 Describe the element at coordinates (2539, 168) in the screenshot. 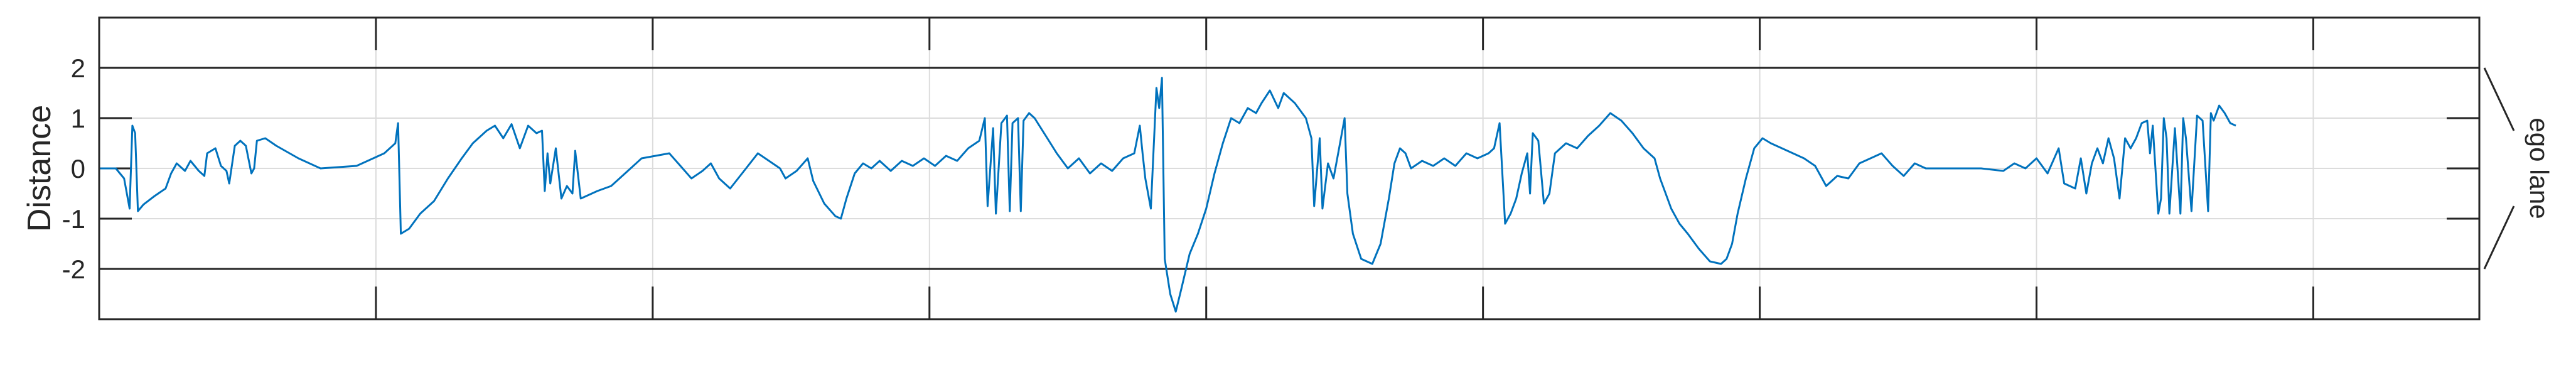

I see `ego-lane-label: ego lane` at that location.